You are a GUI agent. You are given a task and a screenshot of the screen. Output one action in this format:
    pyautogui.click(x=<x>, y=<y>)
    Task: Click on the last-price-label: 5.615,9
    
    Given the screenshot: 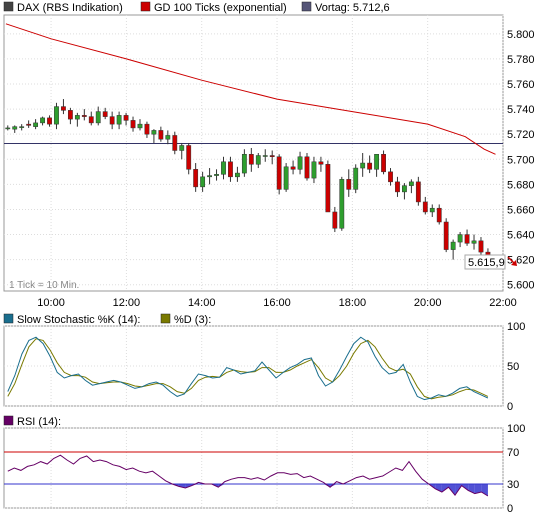 What is the action you would take?
    pyautogui.click(x=490, y=262)
    